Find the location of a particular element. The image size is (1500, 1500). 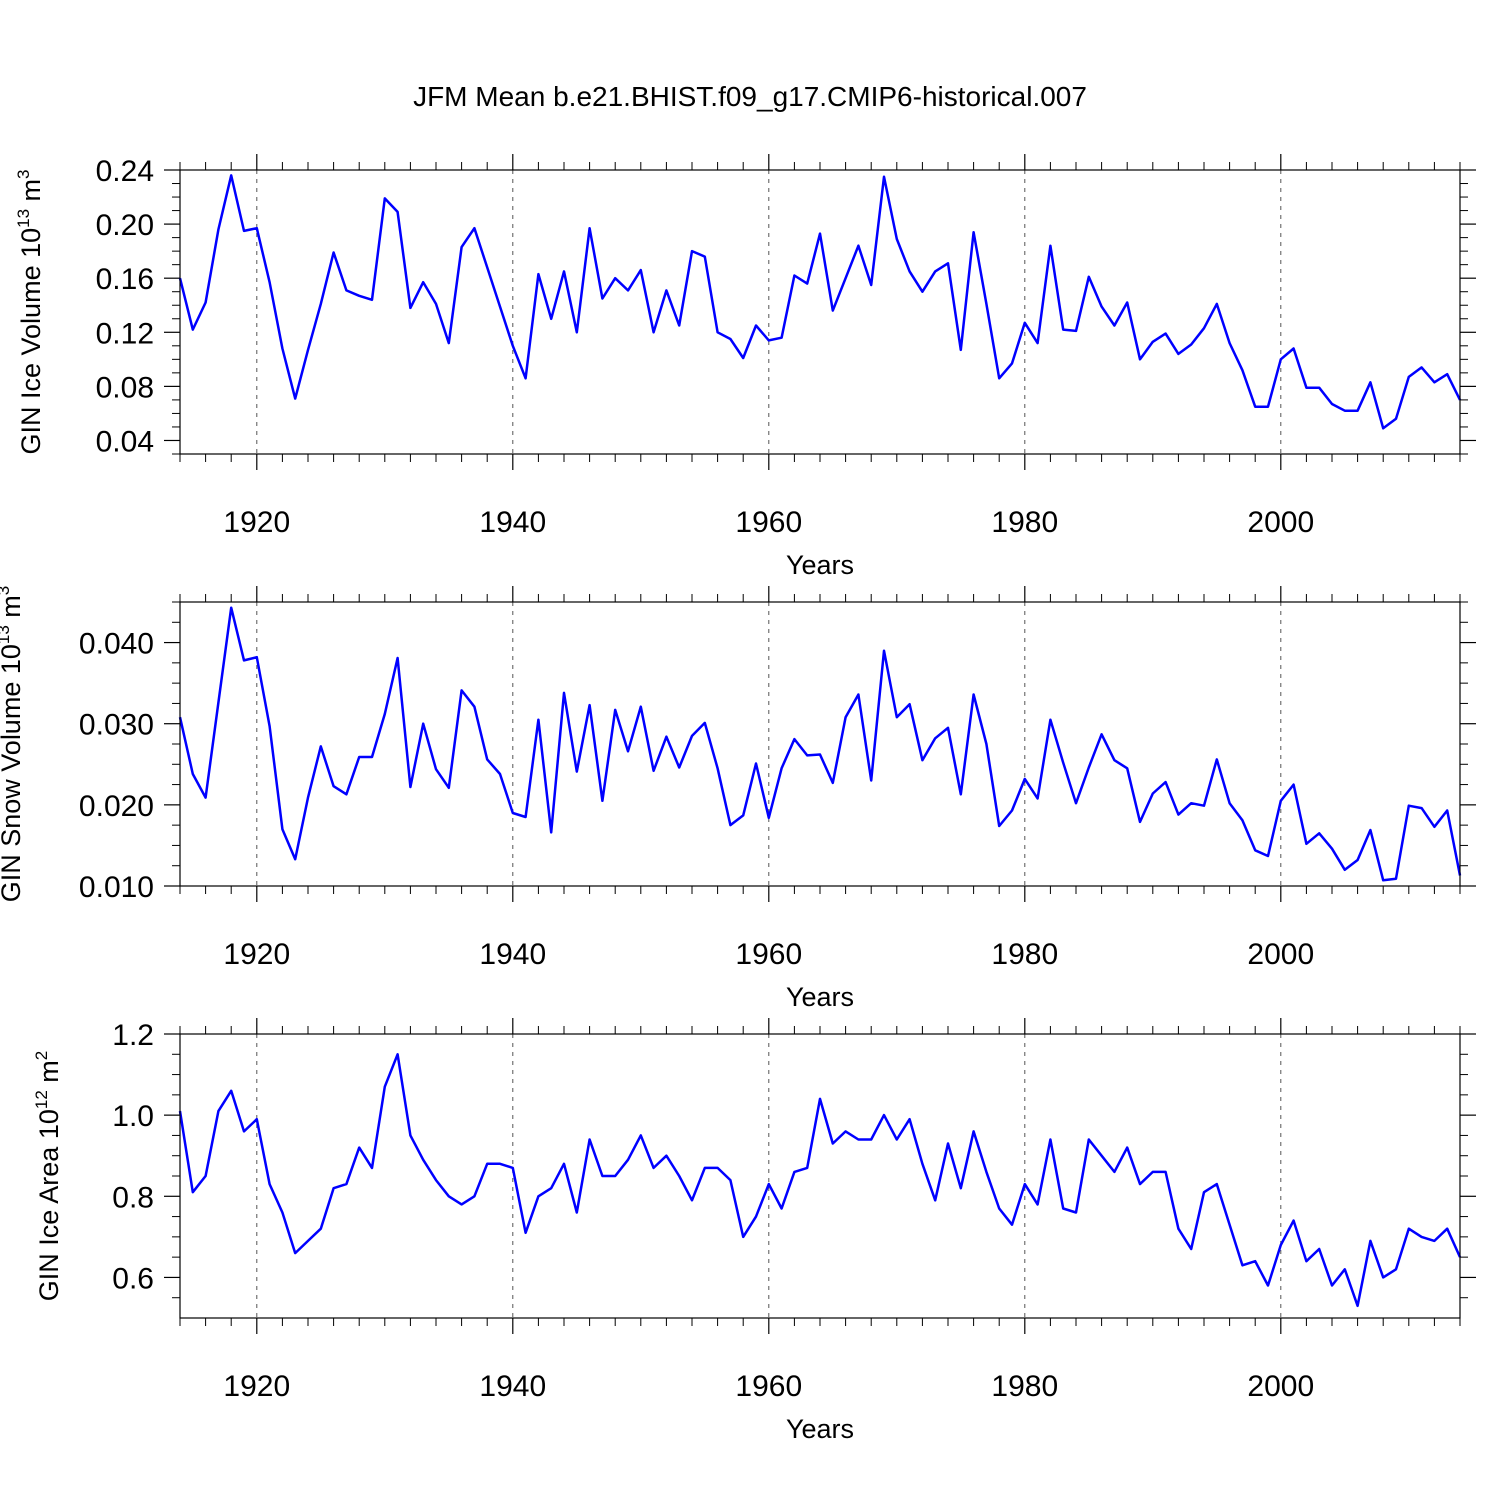

y-tick-label: 0.16 is located at coordinates (125, 279).